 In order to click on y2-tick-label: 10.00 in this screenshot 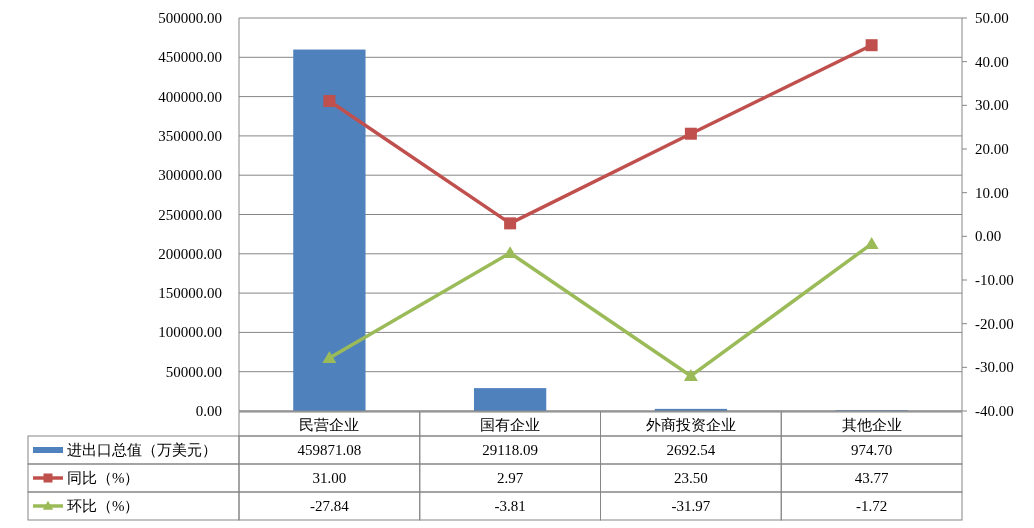, I will do `click(992, 192)`.